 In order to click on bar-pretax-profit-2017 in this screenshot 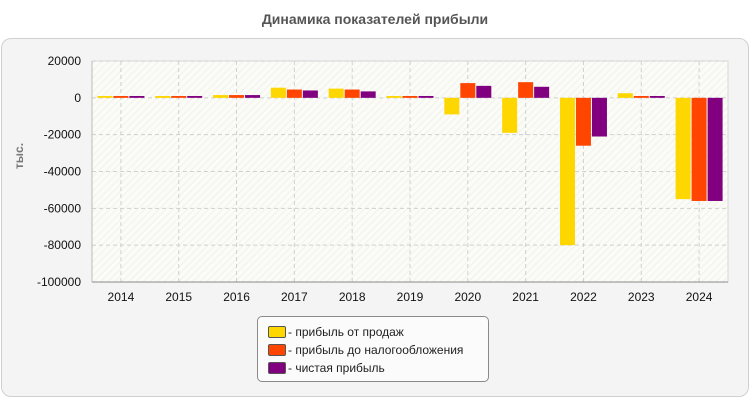, I will do `click(294, 93)`.